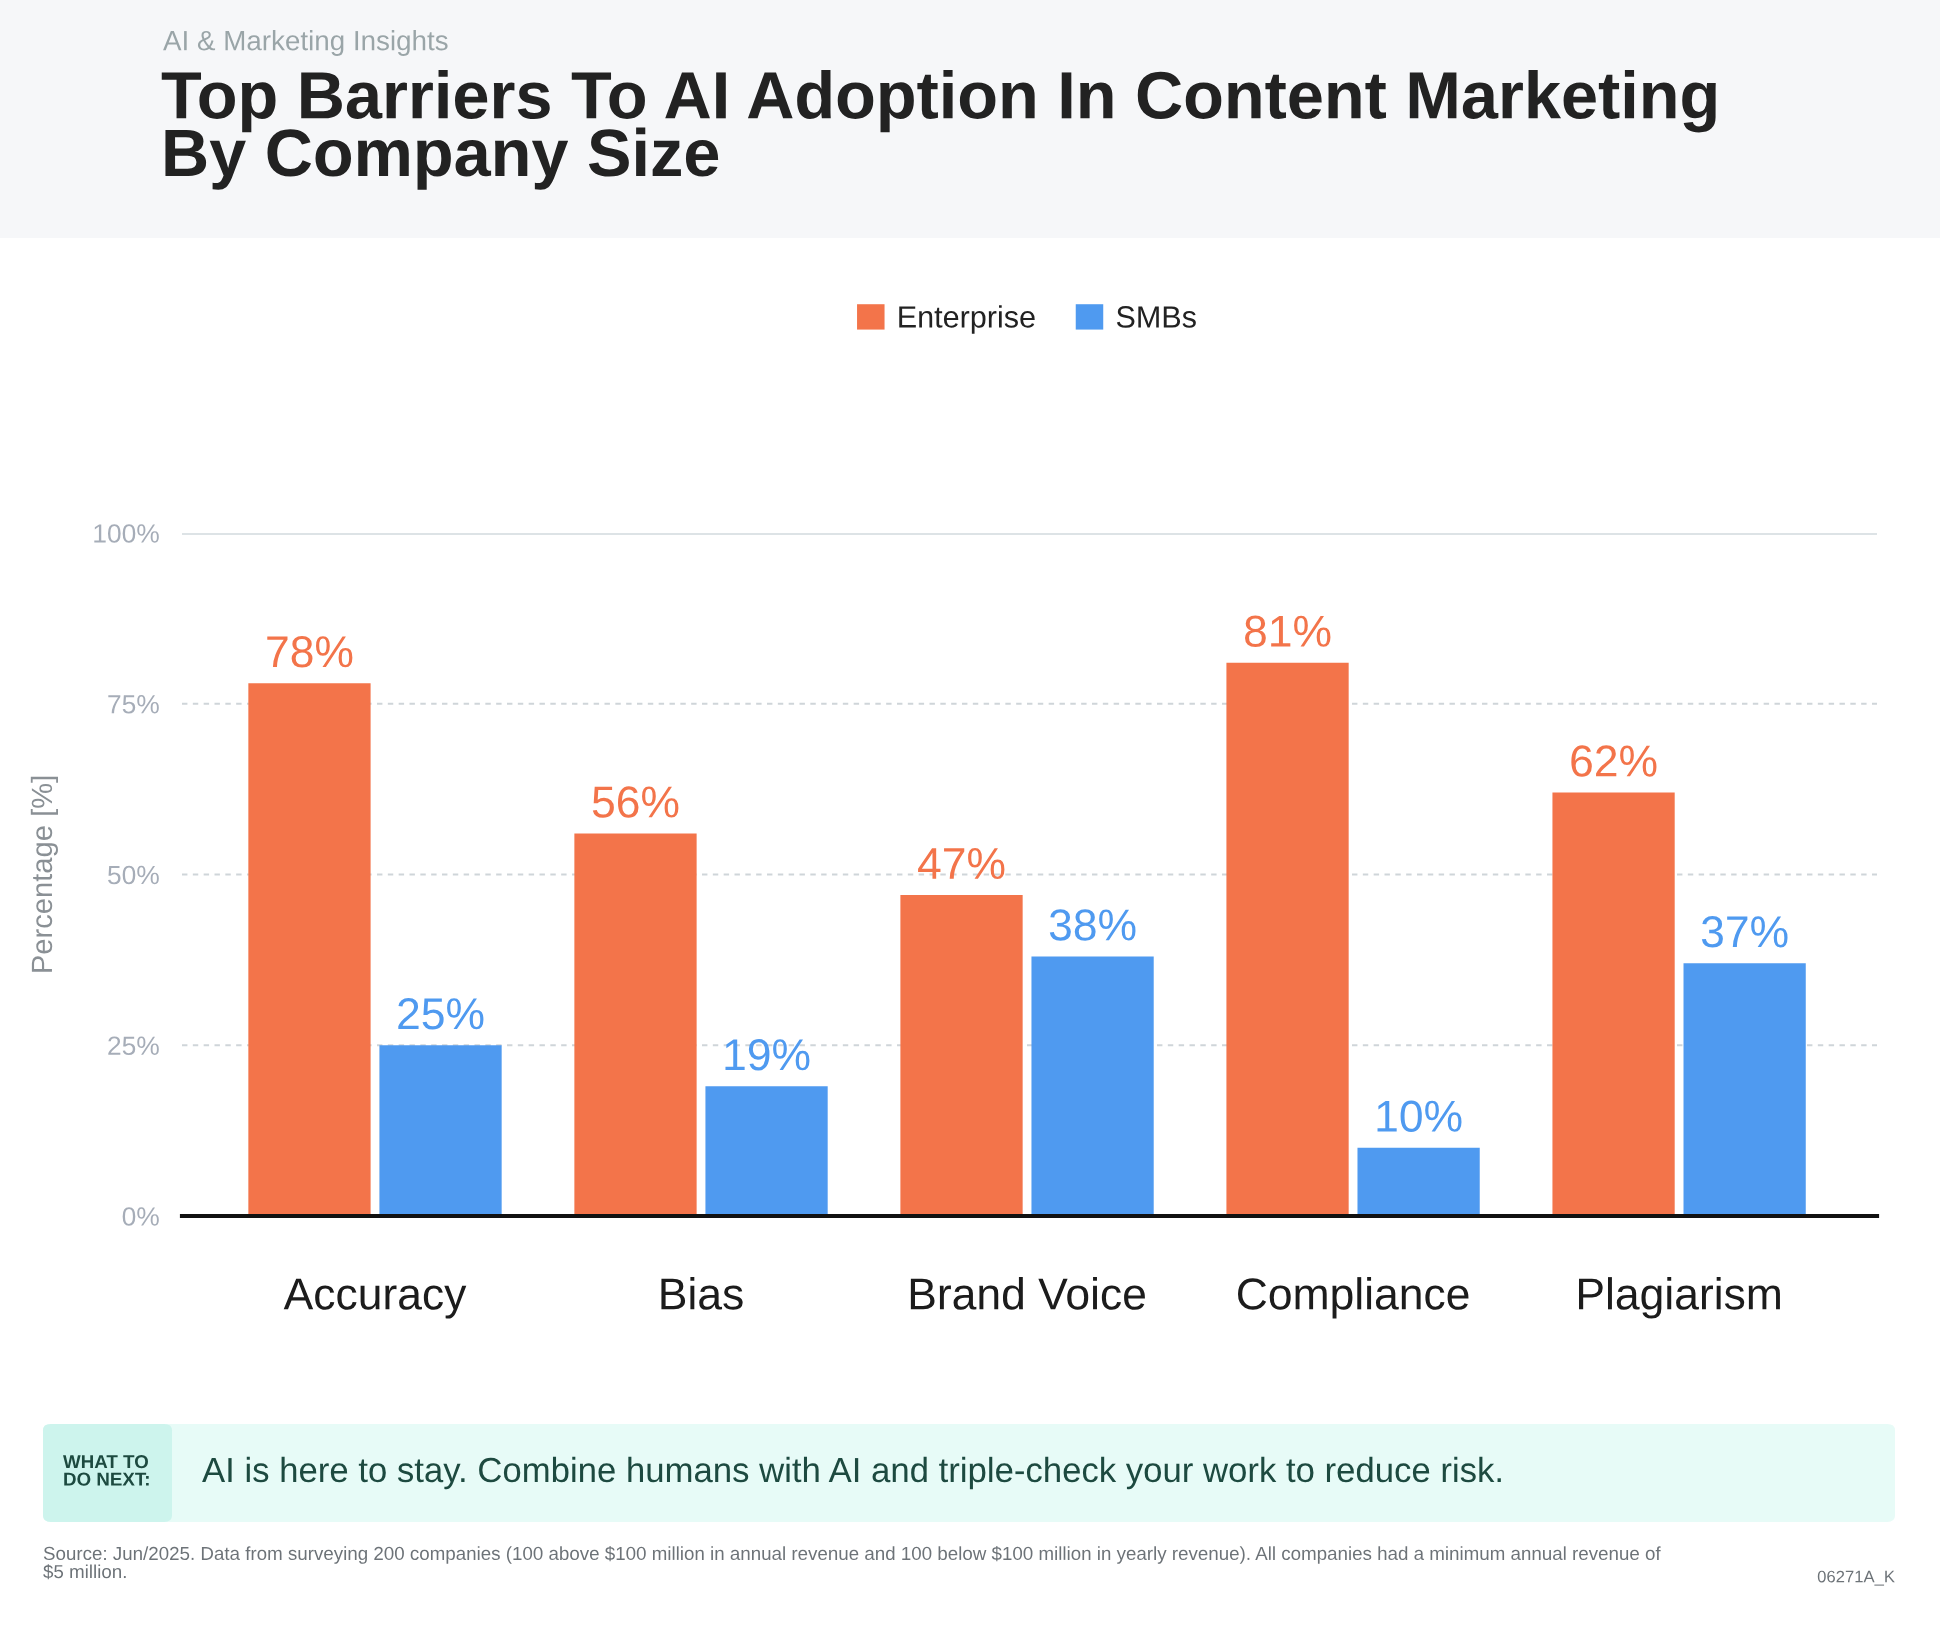 This screenshot has width=1940, height=1625. I want to click on data-label: 62%, so click(1614, 761).